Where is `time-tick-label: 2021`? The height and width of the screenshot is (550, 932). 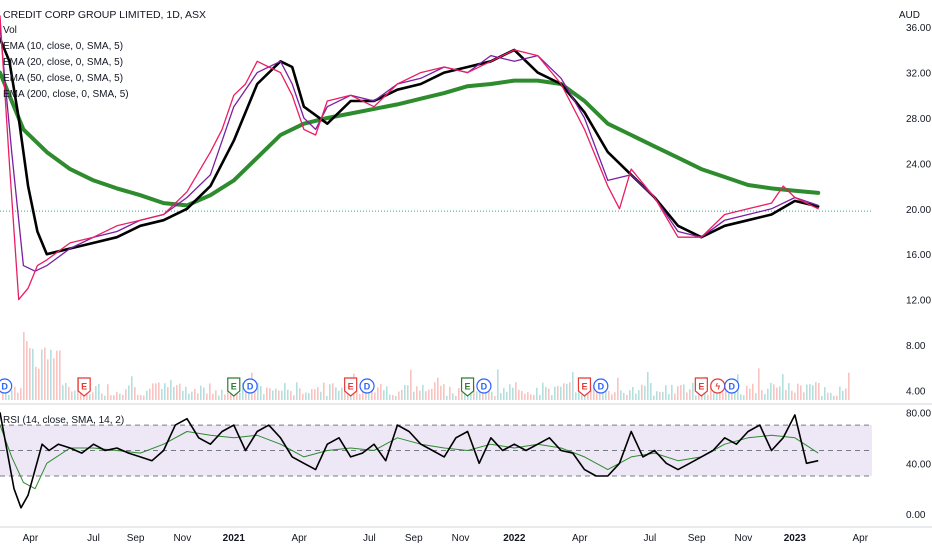 time-tick-label: 2021 is located at coordinates (234, 538).